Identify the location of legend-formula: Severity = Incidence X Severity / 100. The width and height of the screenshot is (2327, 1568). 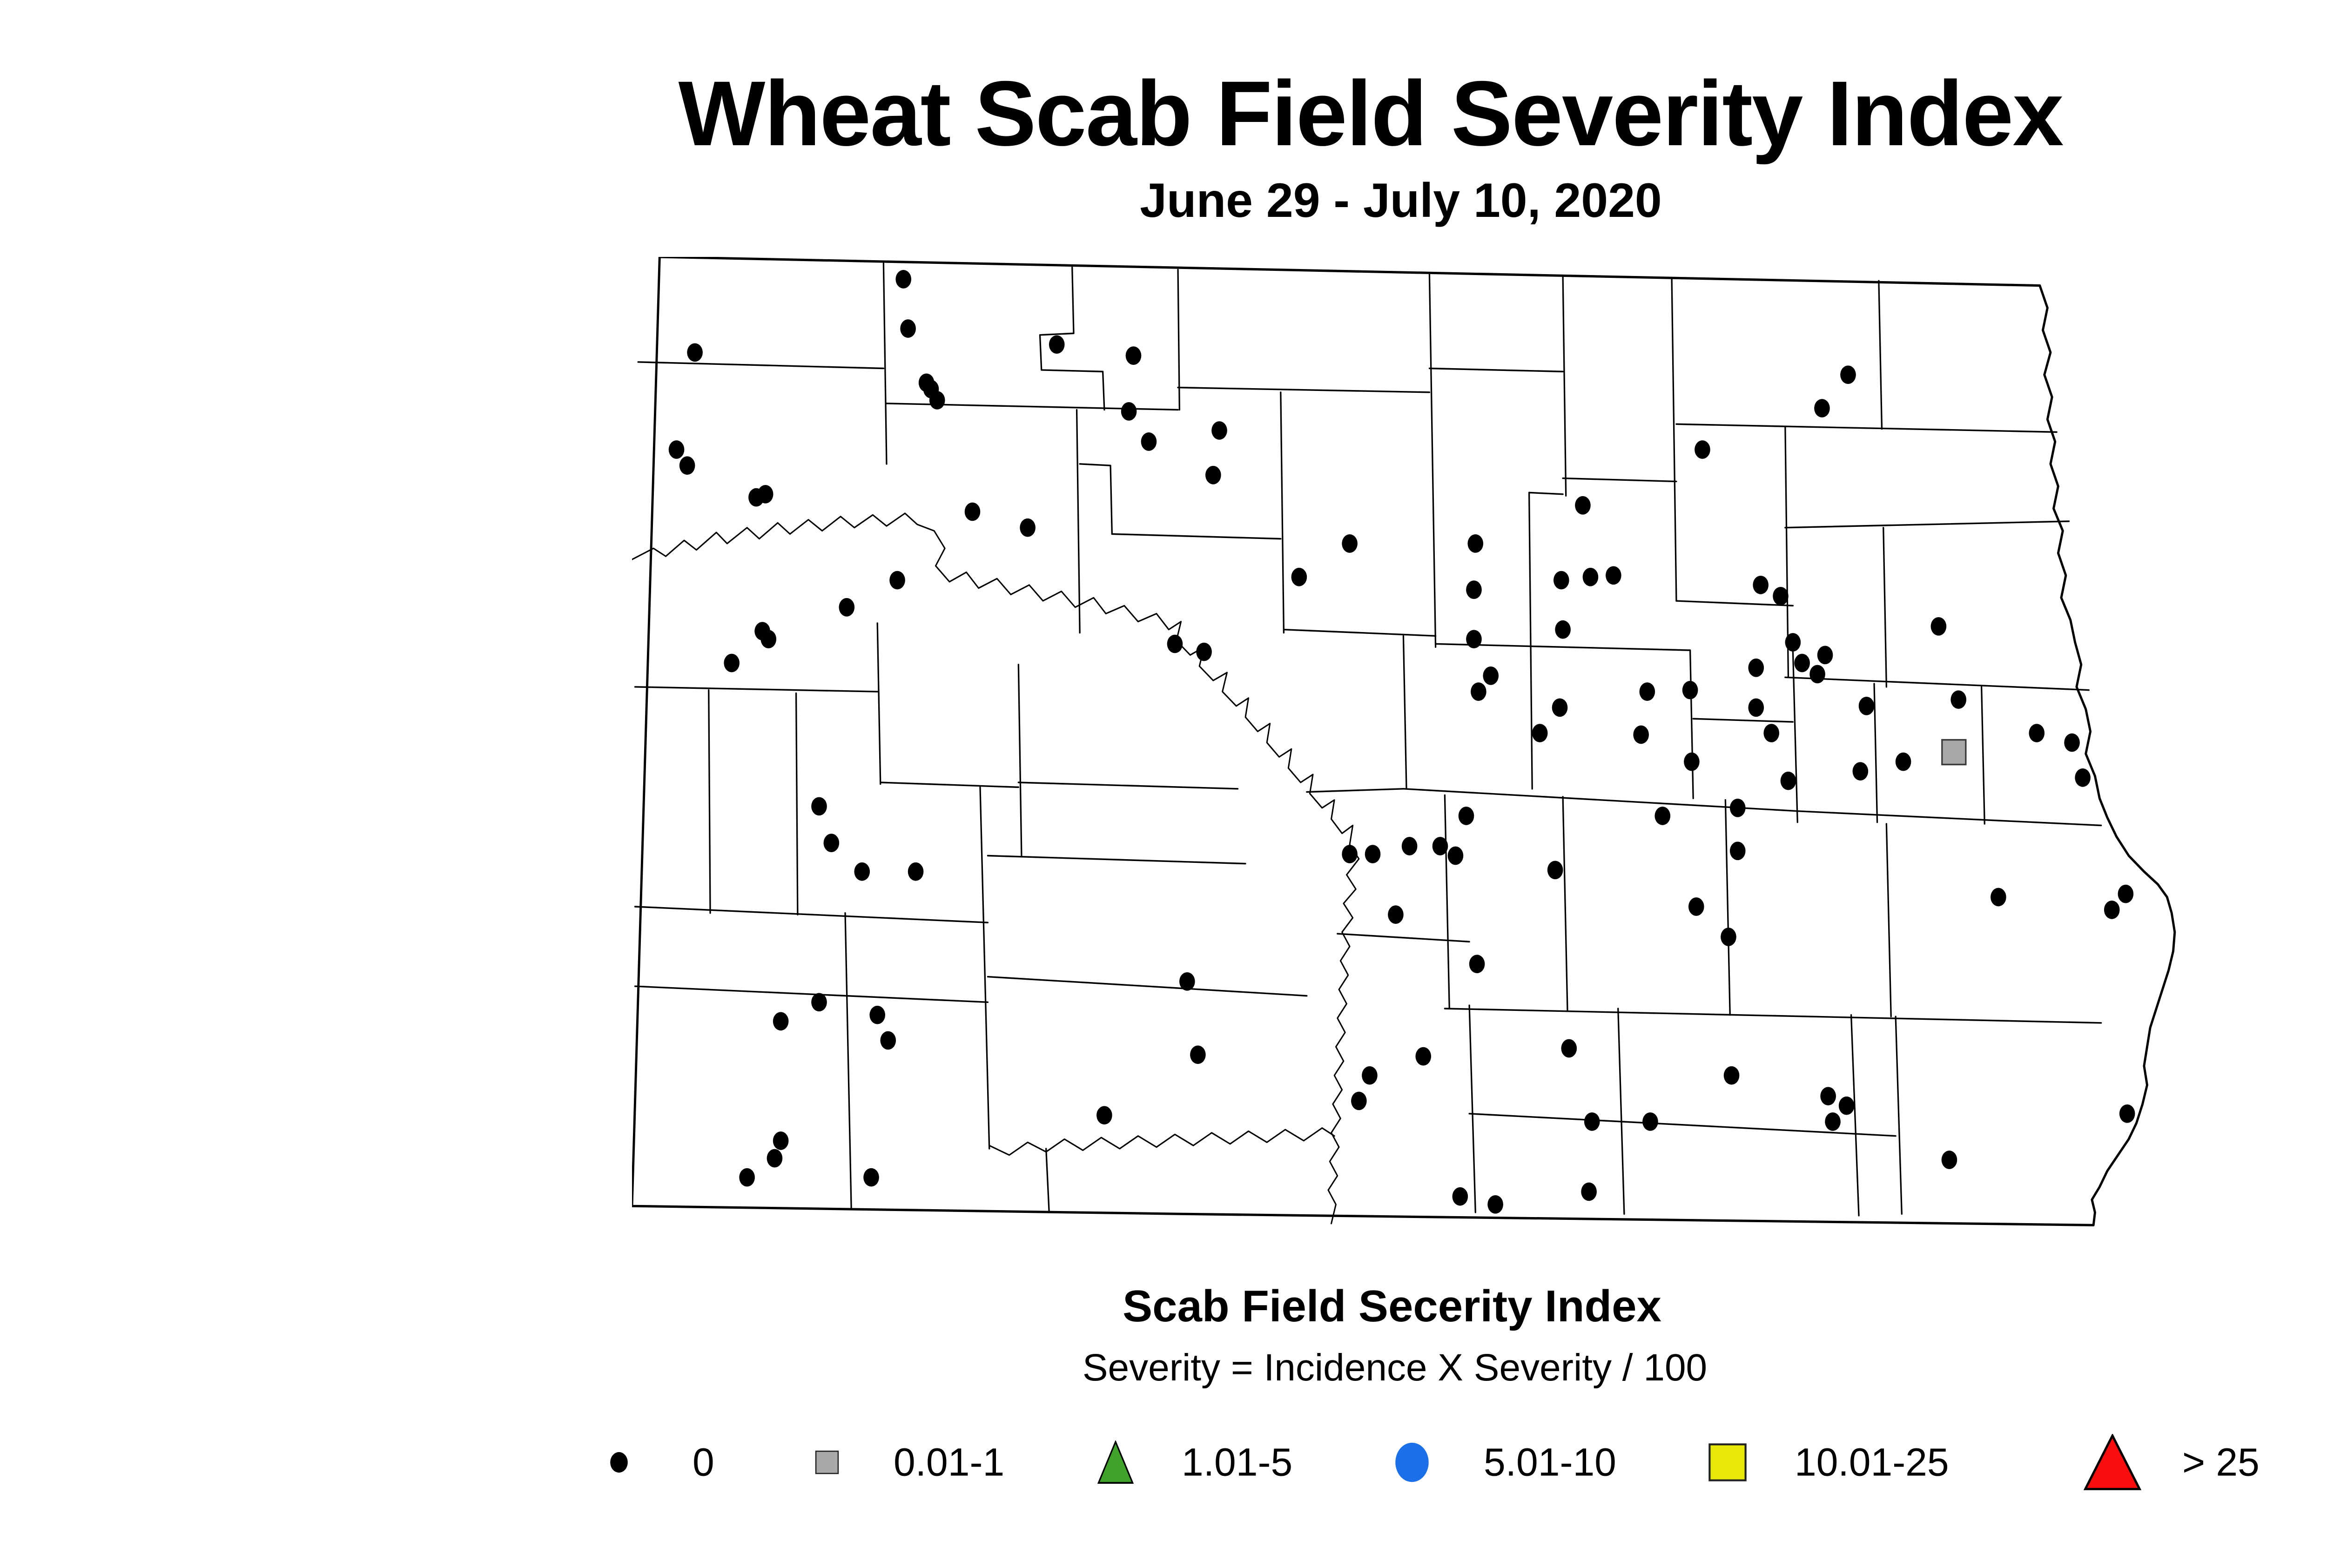
(1395, 1367).